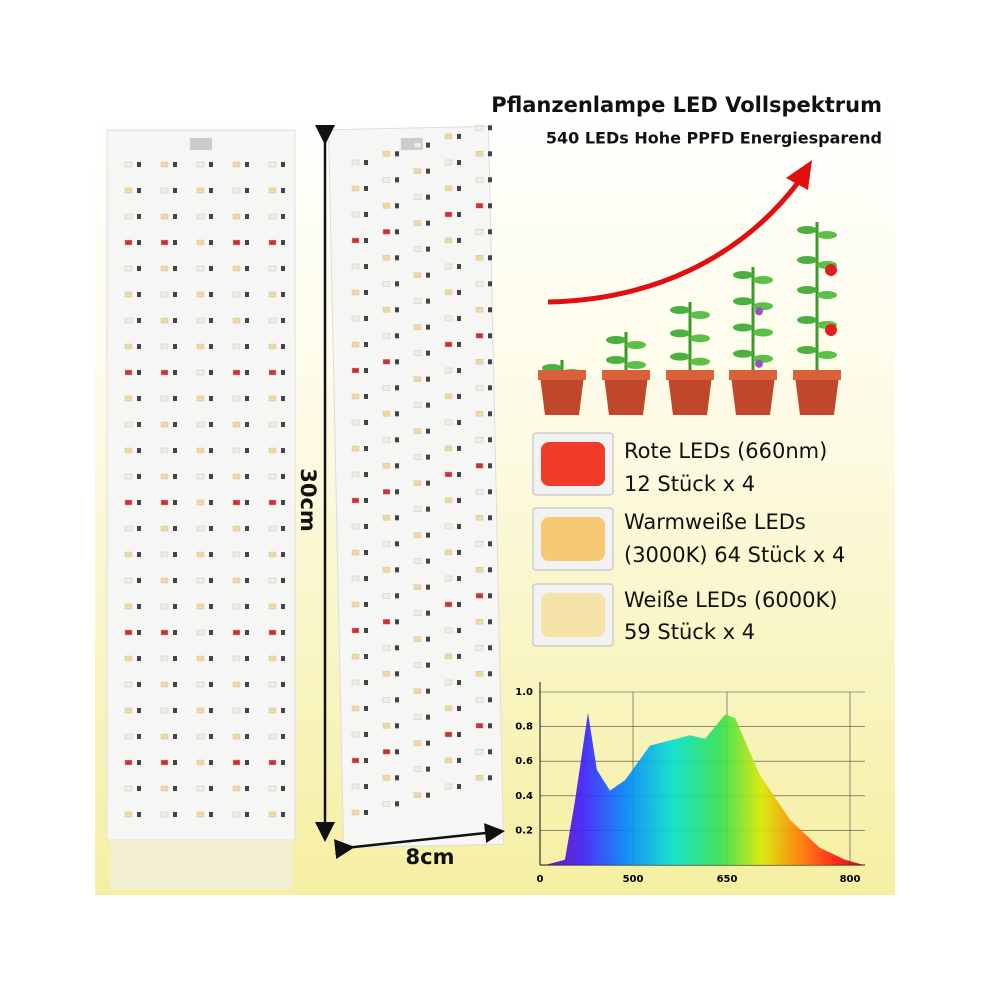 The image size is (990, 990). What do you see at coordinates (714, 138) in the screenshot?
I see `subtitle: 540 LEDs Hohe PPFD Energiesparend` at bounding box center [714, 138].